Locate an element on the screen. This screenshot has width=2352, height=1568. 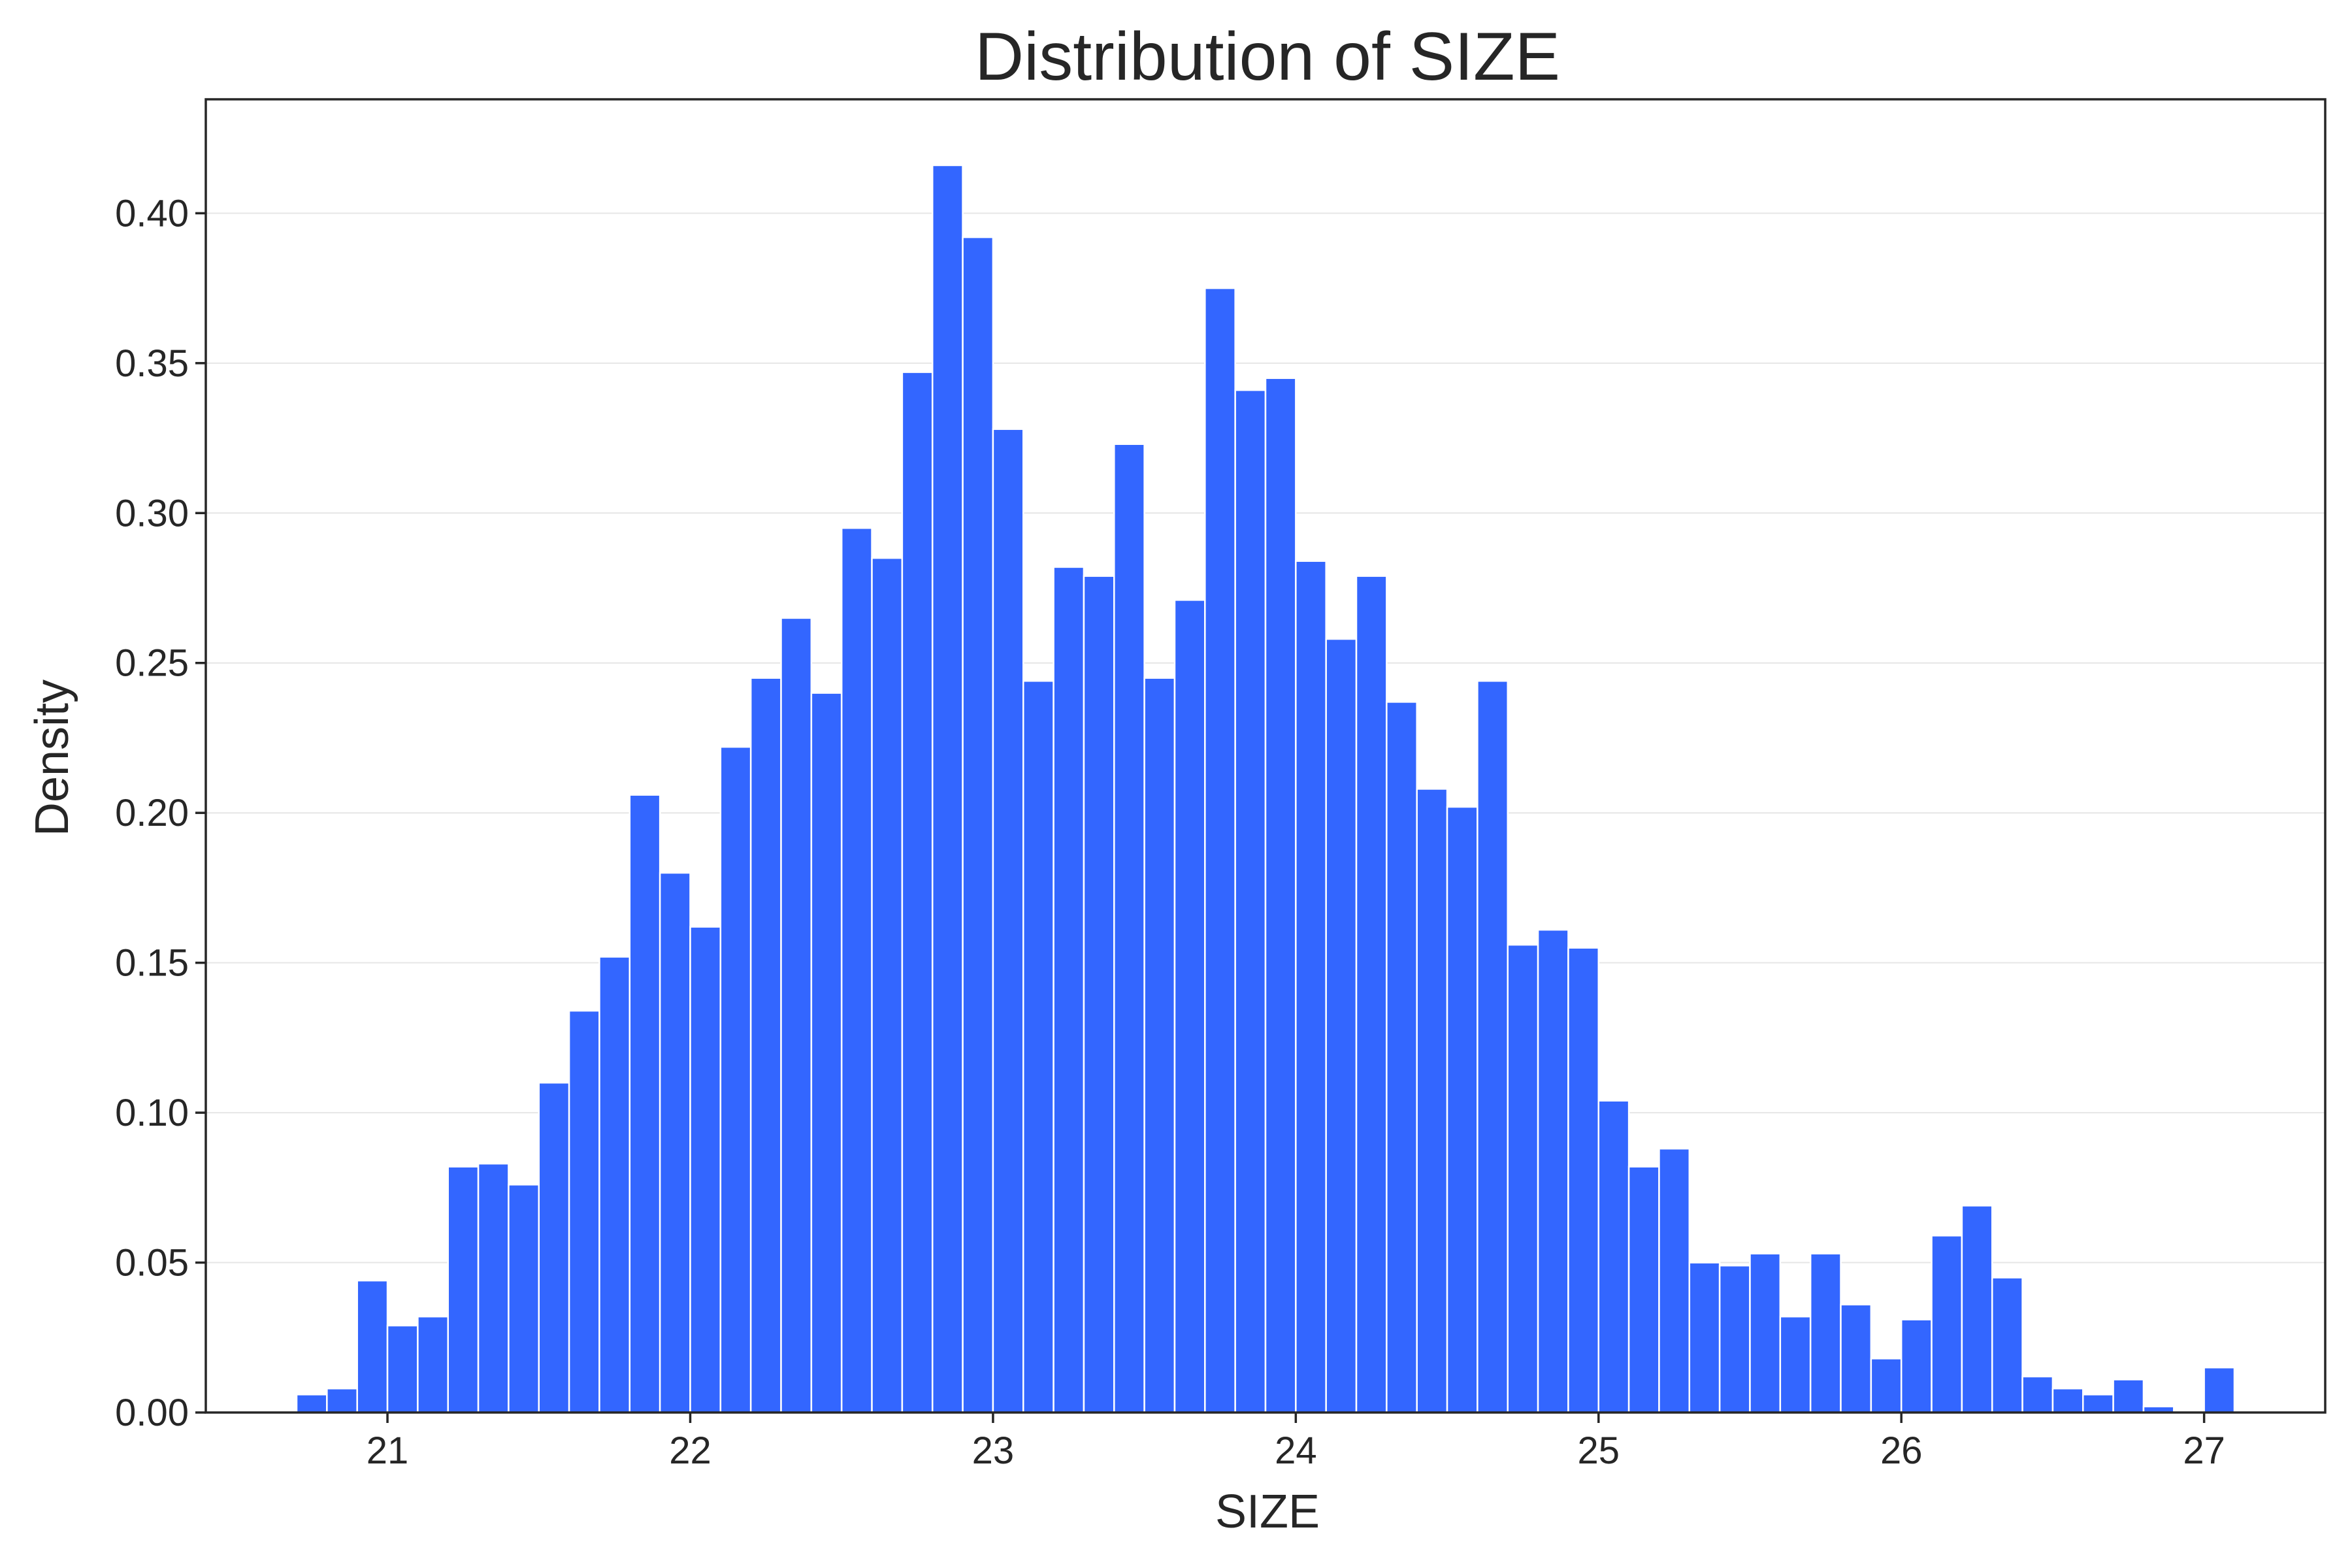
y-tick-label: 0.20 is located at coordinates (152, 813).